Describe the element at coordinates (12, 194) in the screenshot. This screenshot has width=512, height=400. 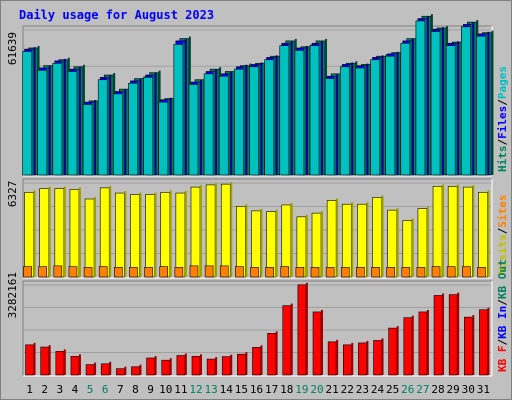
I see `y-max-label: 6327` at that location.